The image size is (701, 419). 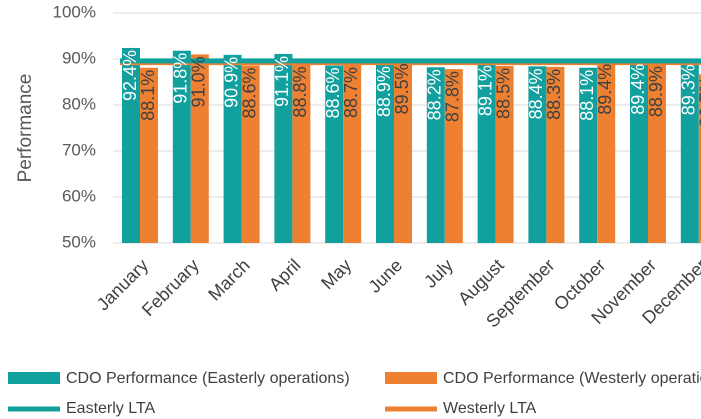 What do you see at coordinates (402, 88) in the screenshot?
I see `data-label: 89.5%` at bounding box center [402, 88].